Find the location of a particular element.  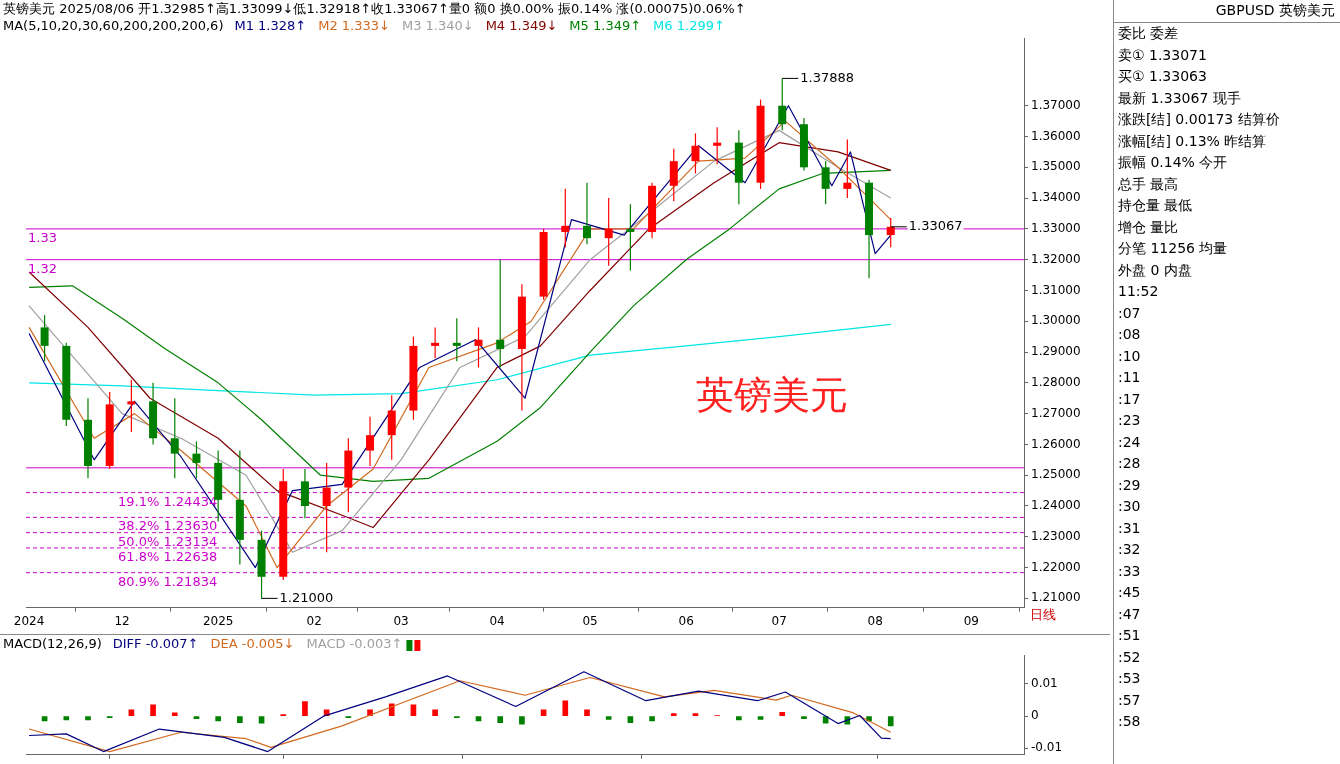

y-tick-label: 0.01 is located at coordinates (1044, 683).